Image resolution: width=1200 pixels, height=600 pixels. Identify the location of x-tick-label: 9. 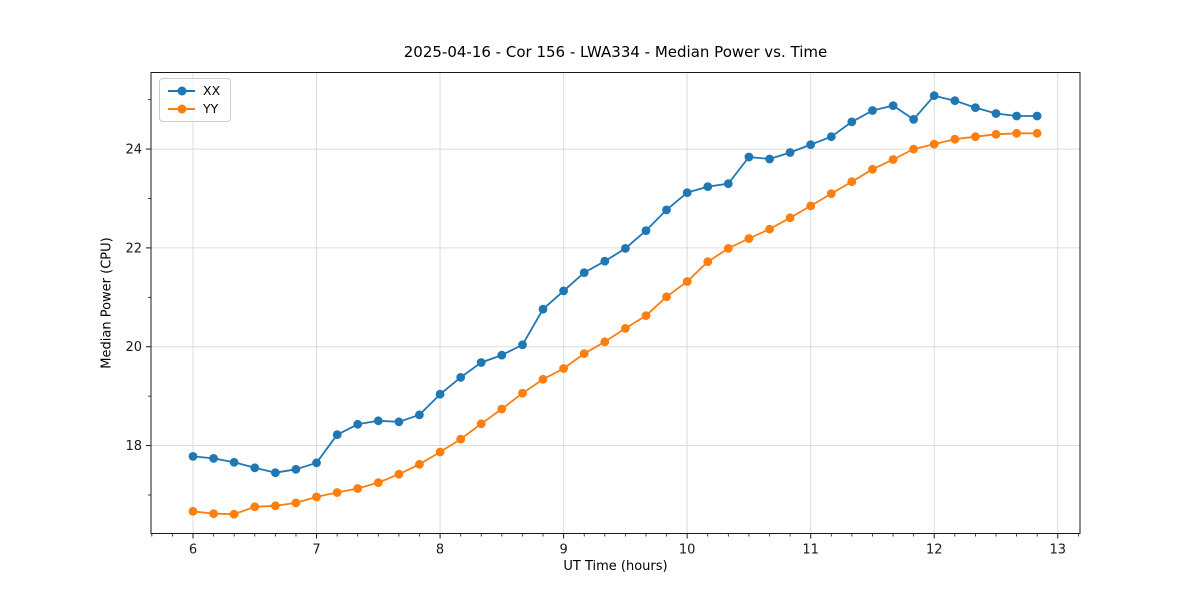
(563, 550).